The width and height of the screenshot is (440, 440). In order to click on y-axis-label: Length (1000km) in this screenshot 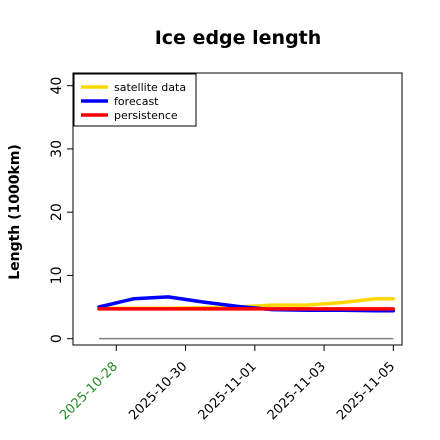, I will do `click(15, 212)`.